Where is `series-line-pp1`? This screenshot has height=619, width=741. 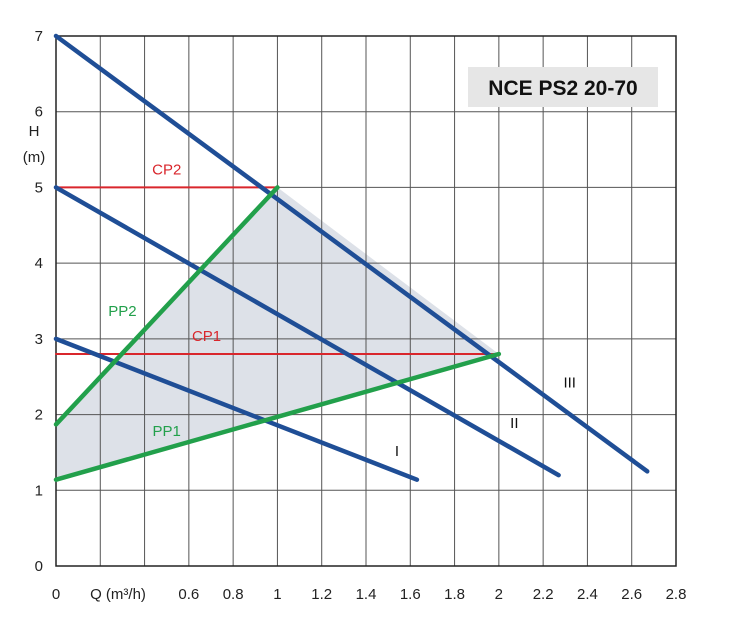 series-line-pp1 is located at coordinates (277, 416).